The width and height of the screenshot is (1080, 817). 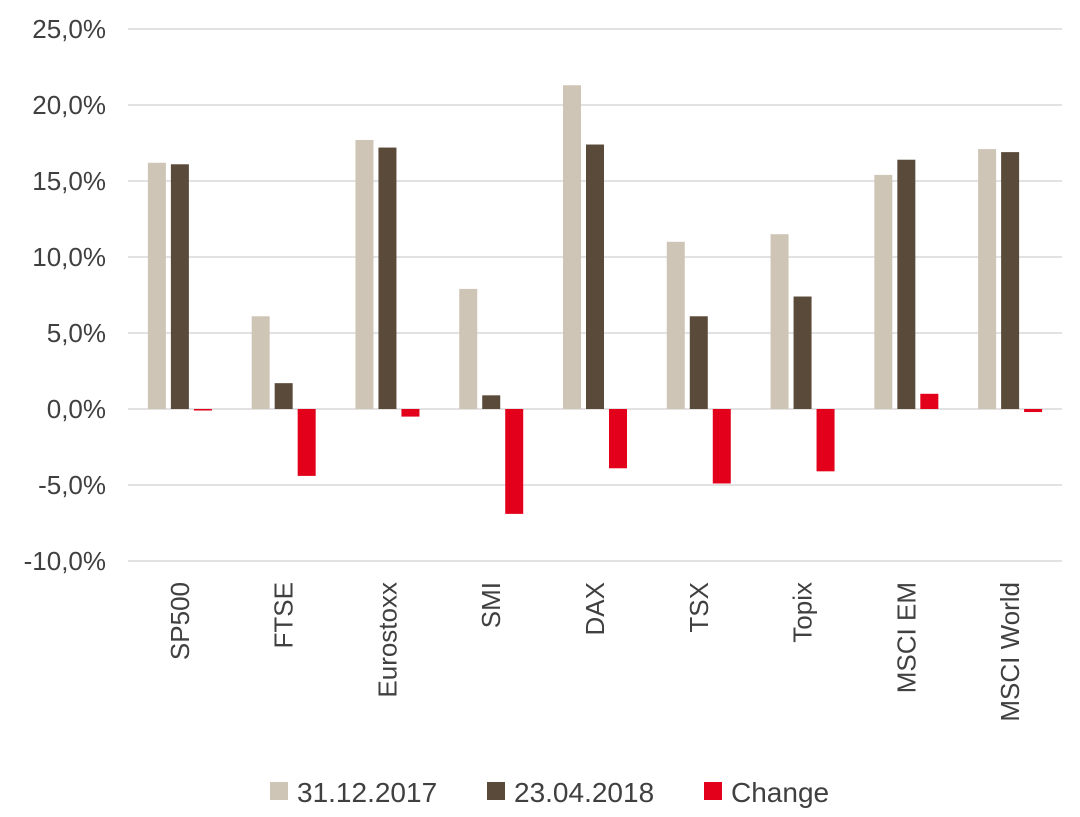 I want to click on legend-label: 23.04.2018, so click(x=584, y=792).